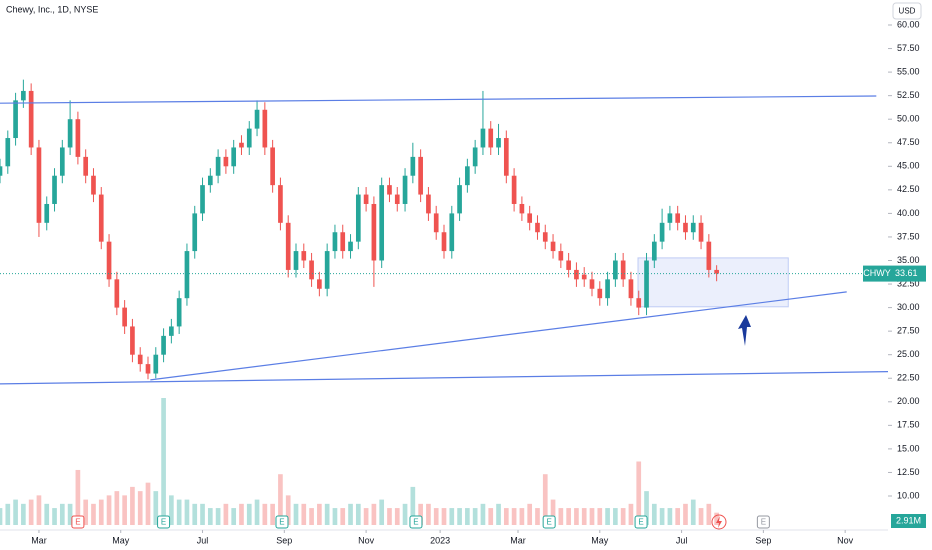  I want to click on y-tick-label: 17.50, so click(908, 425).